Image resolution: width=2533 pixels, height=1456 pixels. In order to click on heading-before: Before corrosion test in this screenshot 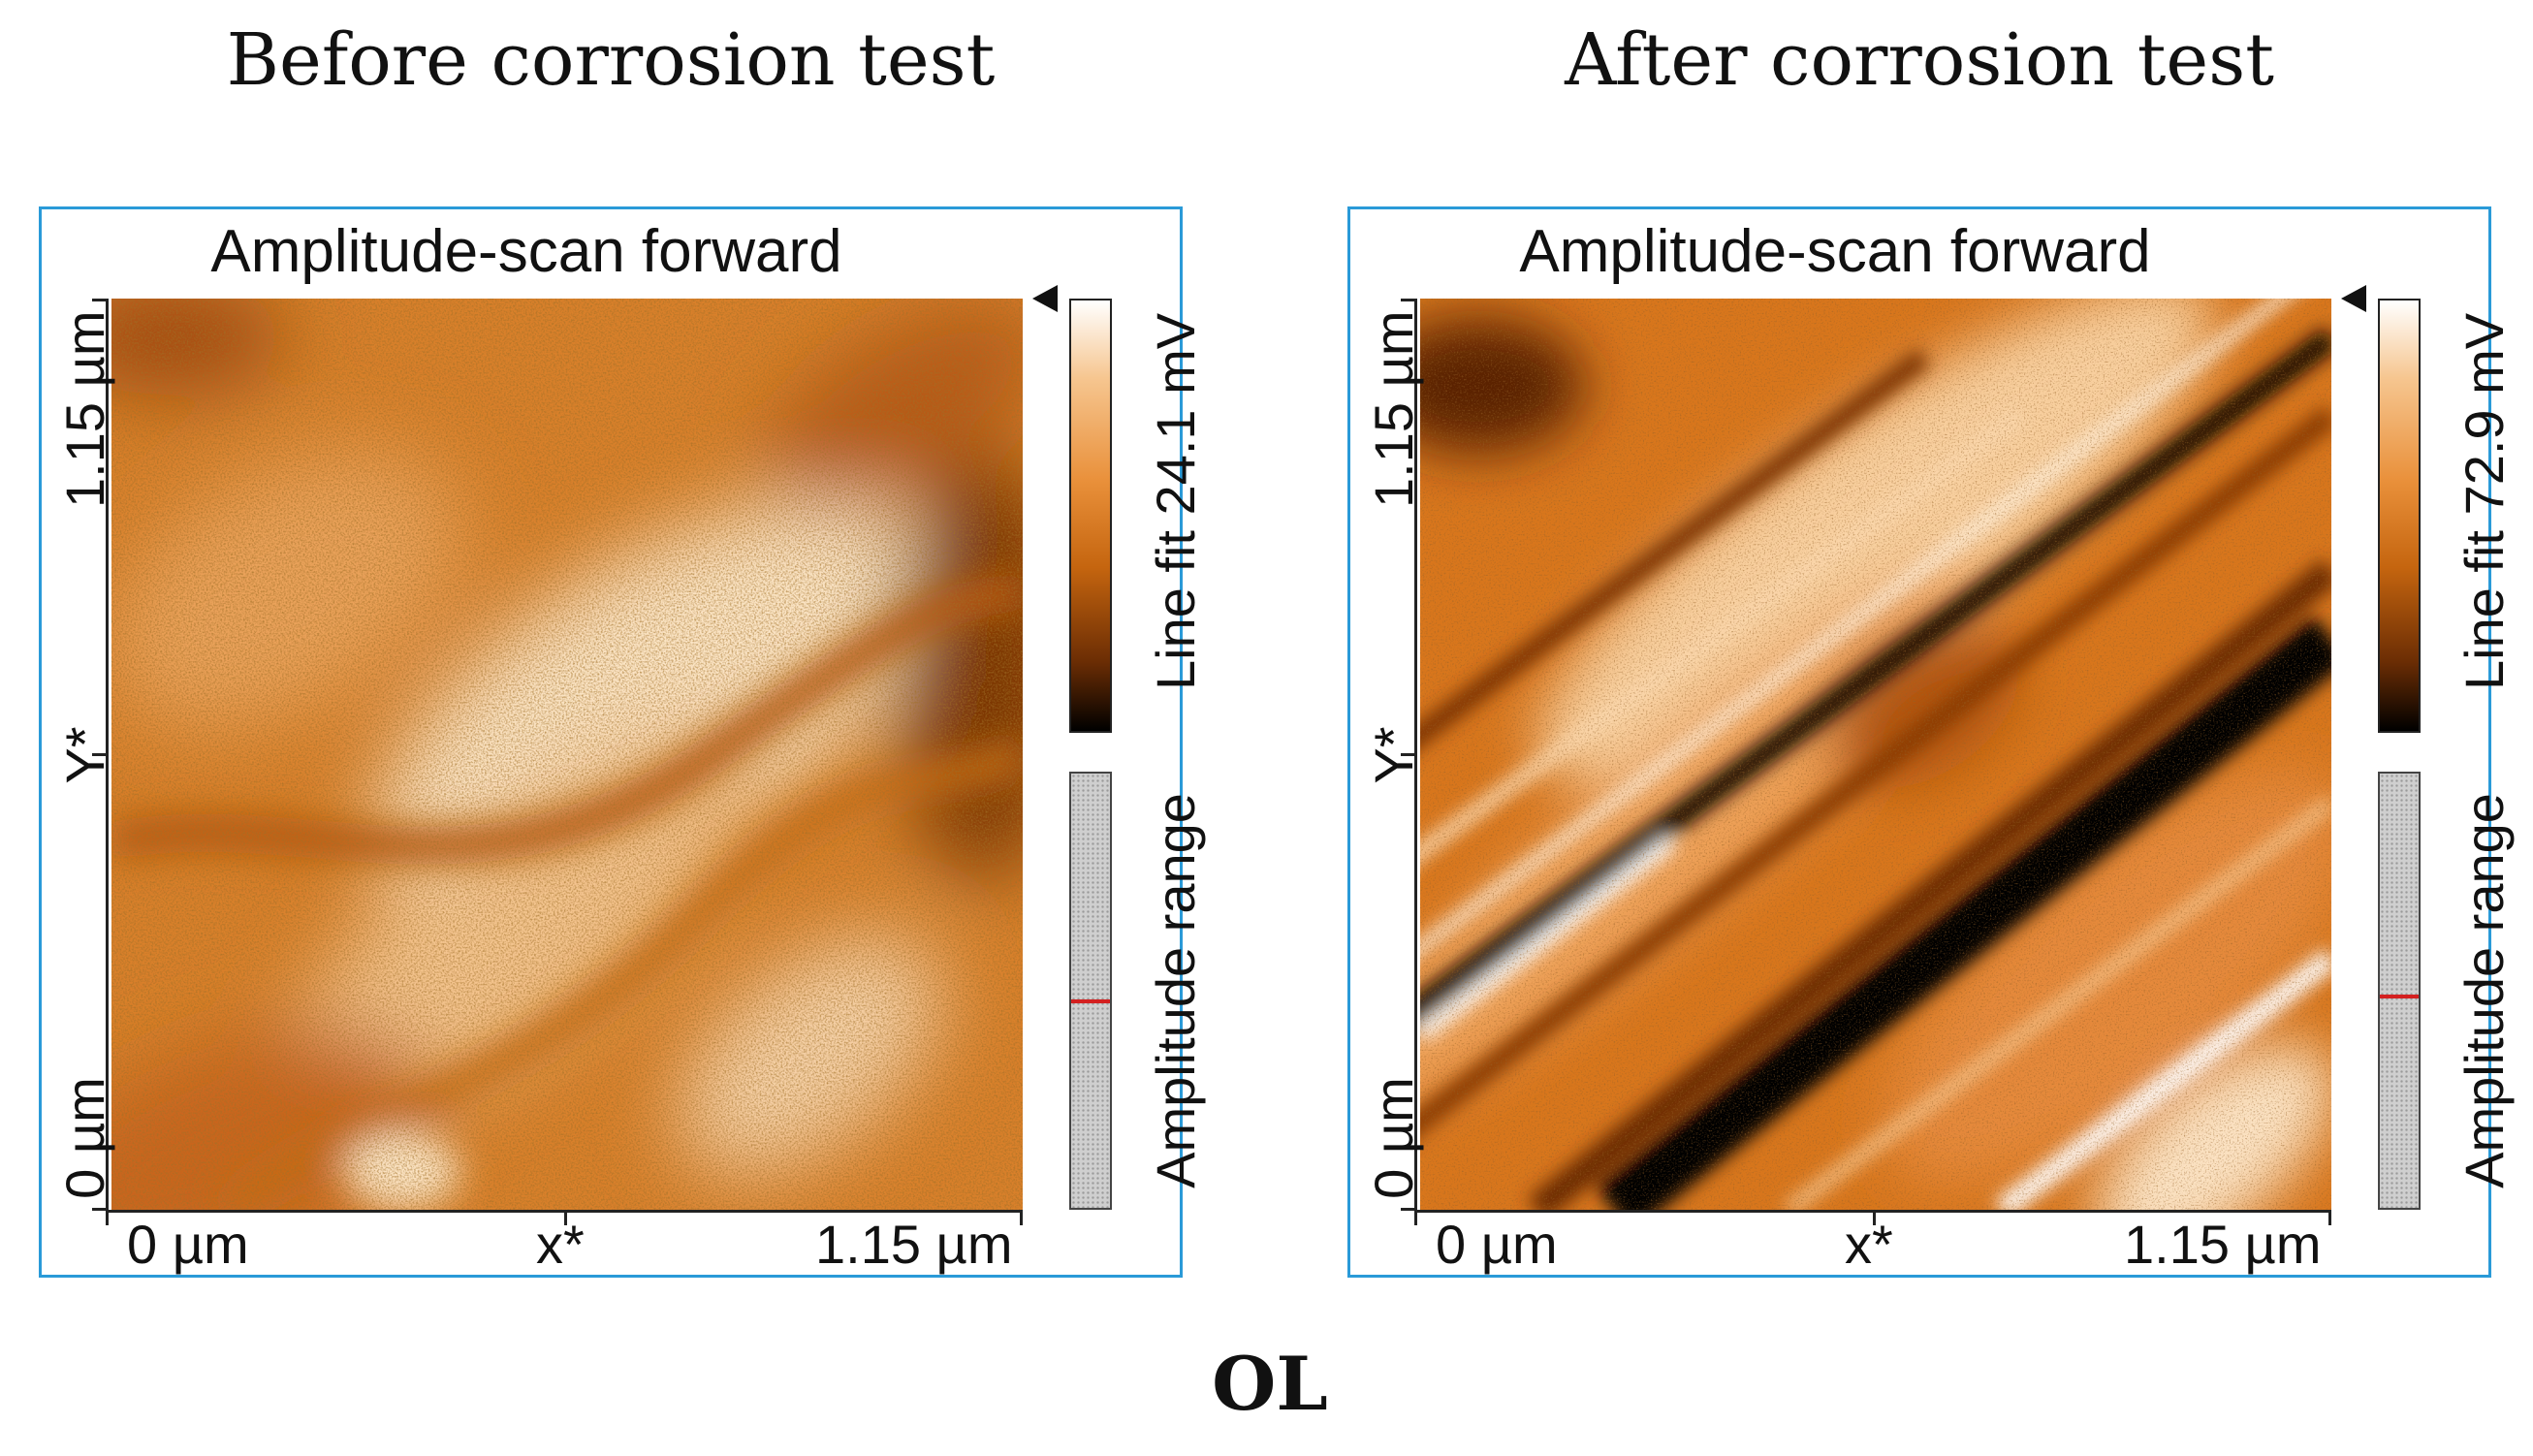, I will do `click(611, 60)`.